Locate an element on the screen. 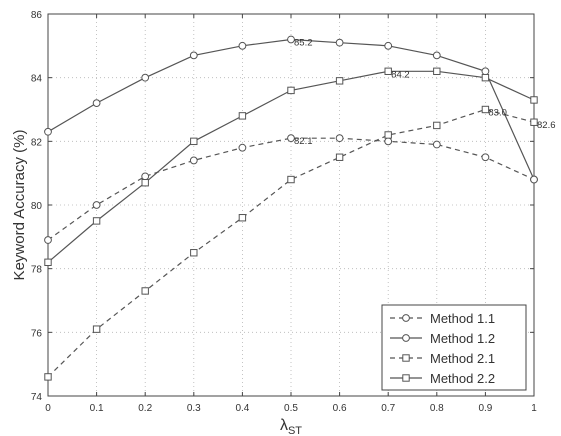  legend-item-method-1-1: Method 1.1 is located at coordinates (442, 318).